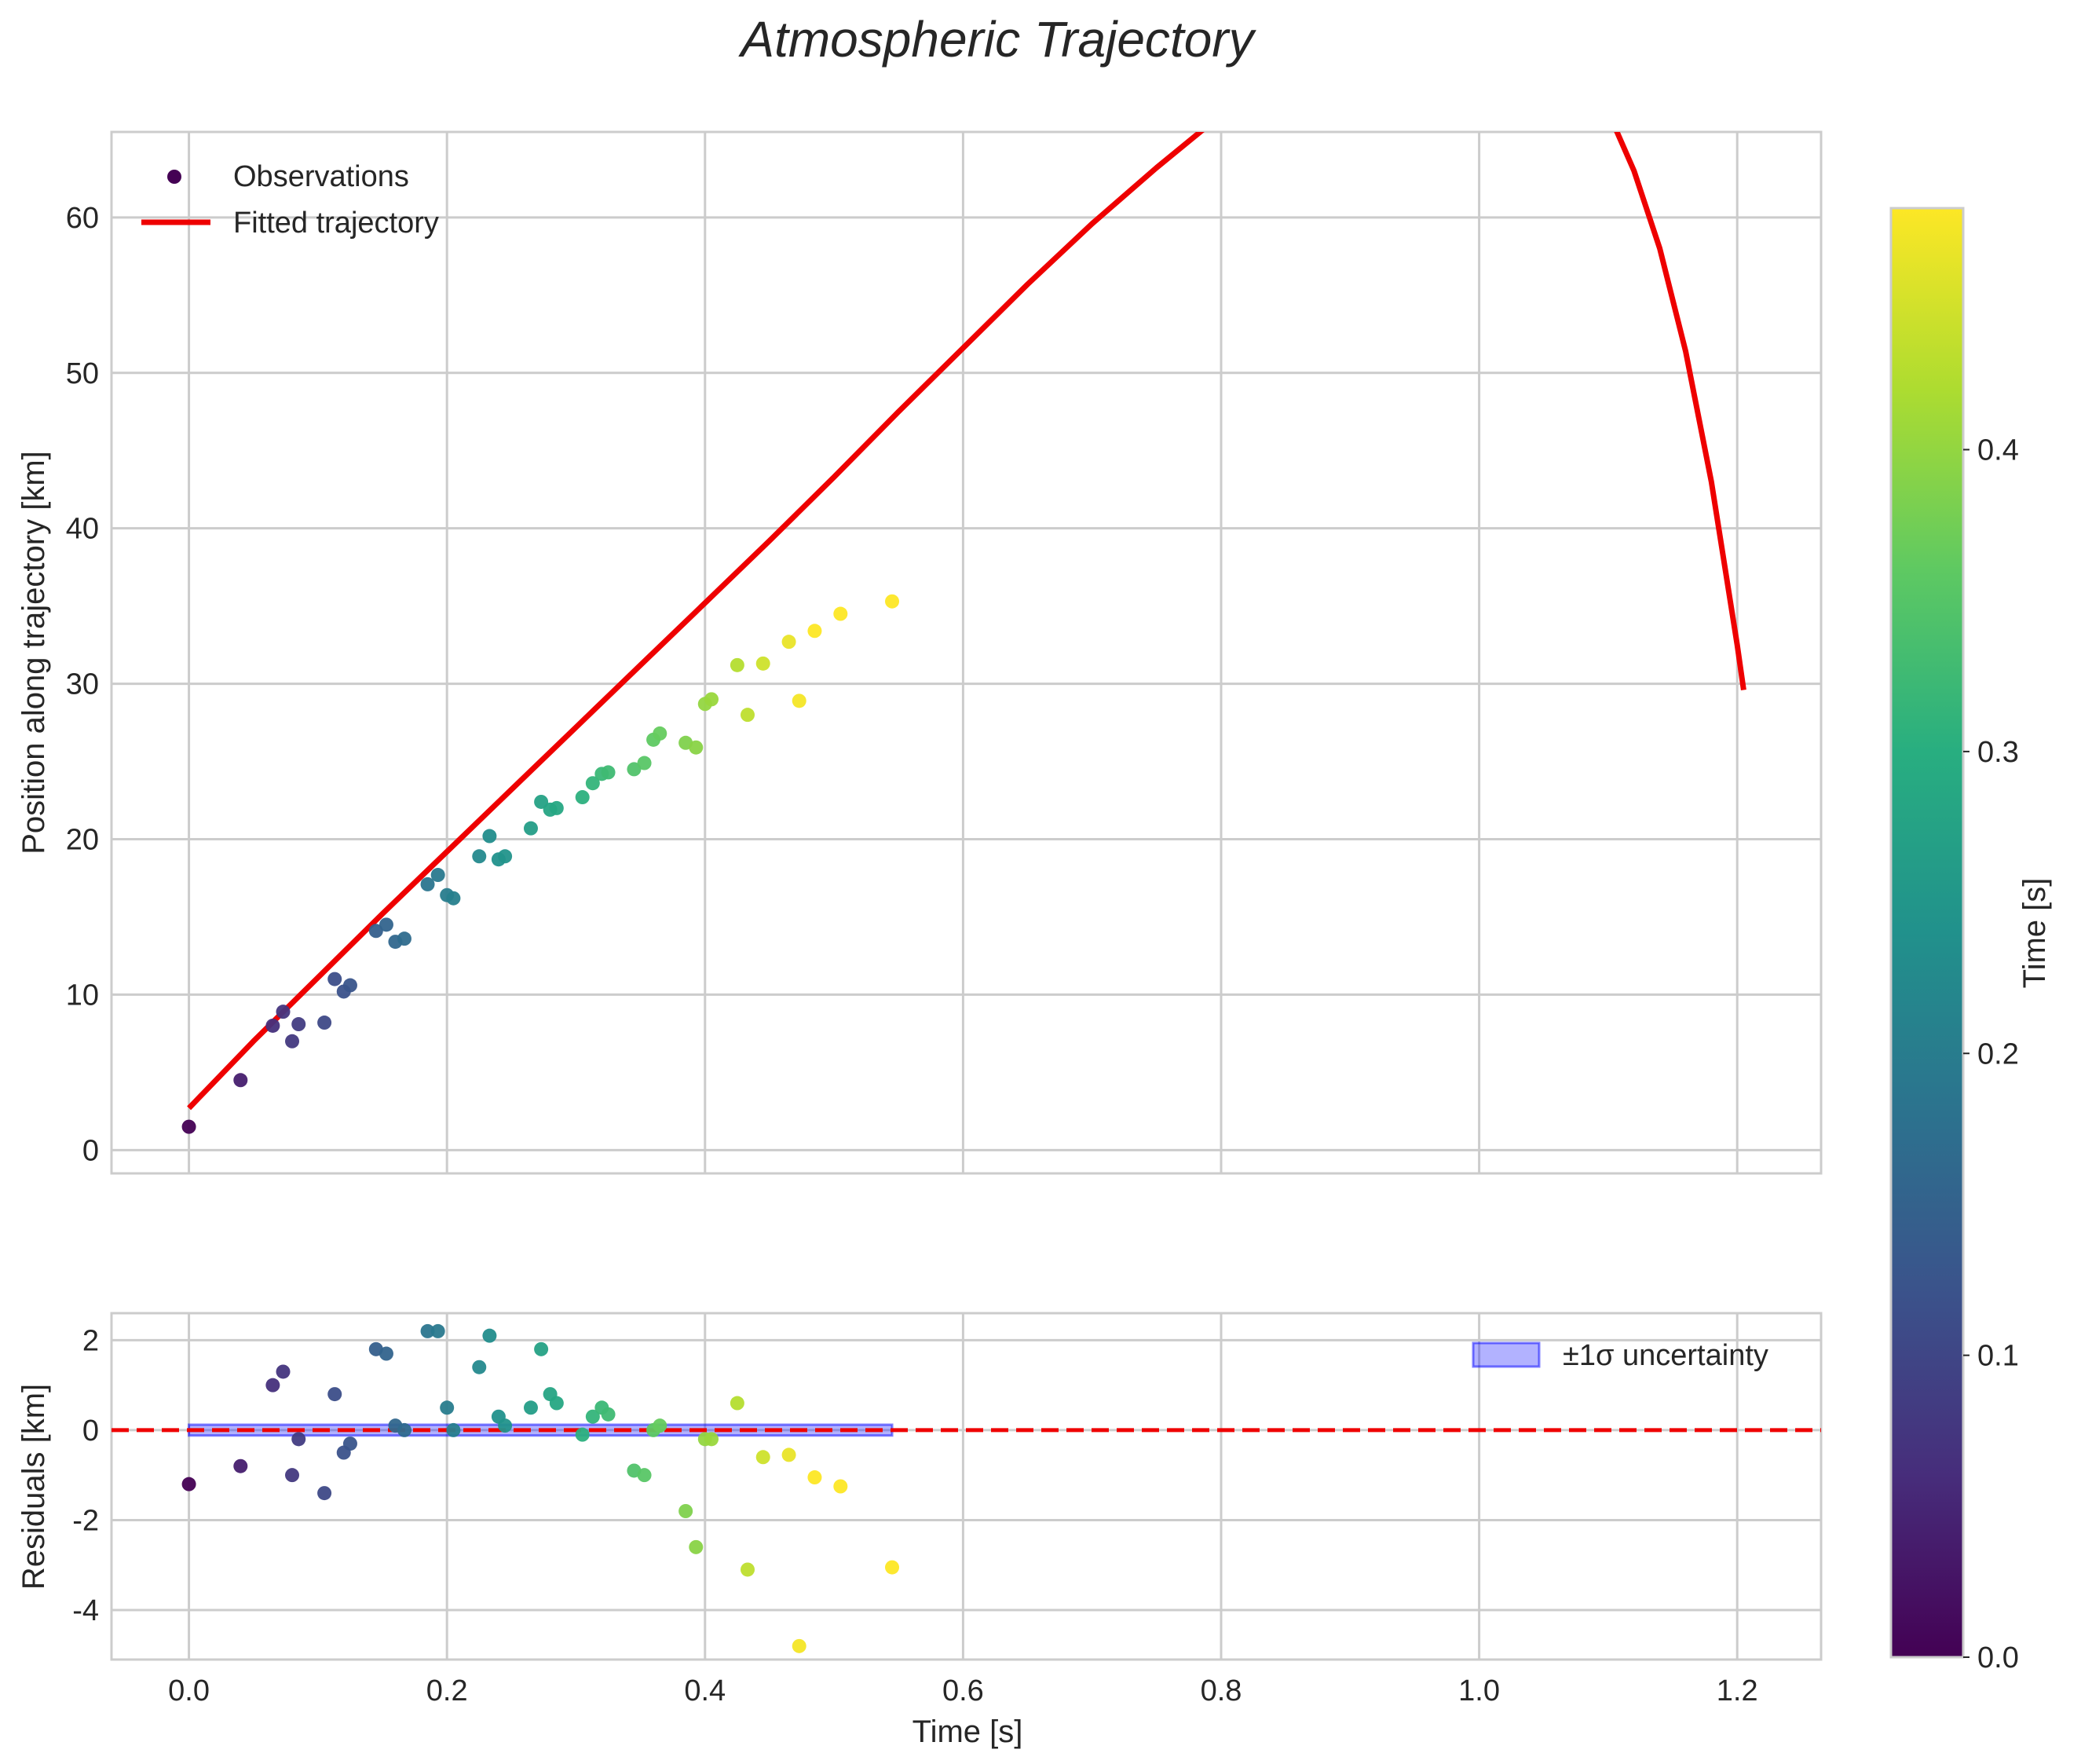 This screenshot has height=1764, width=2081. I want to click on main-legend: Observations Fitted trajectory, so click(290, 200).